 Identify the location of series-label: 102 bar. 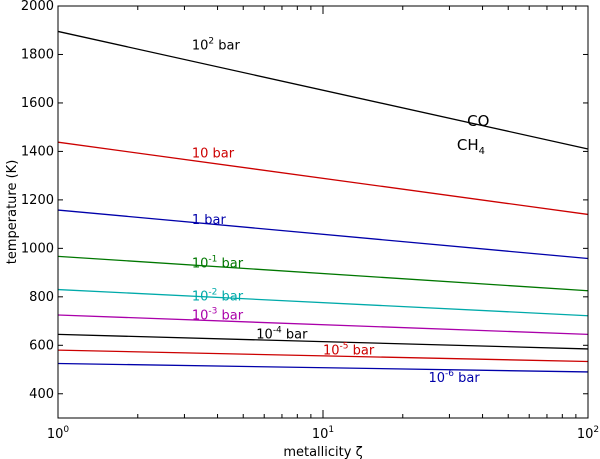
(216, 45).